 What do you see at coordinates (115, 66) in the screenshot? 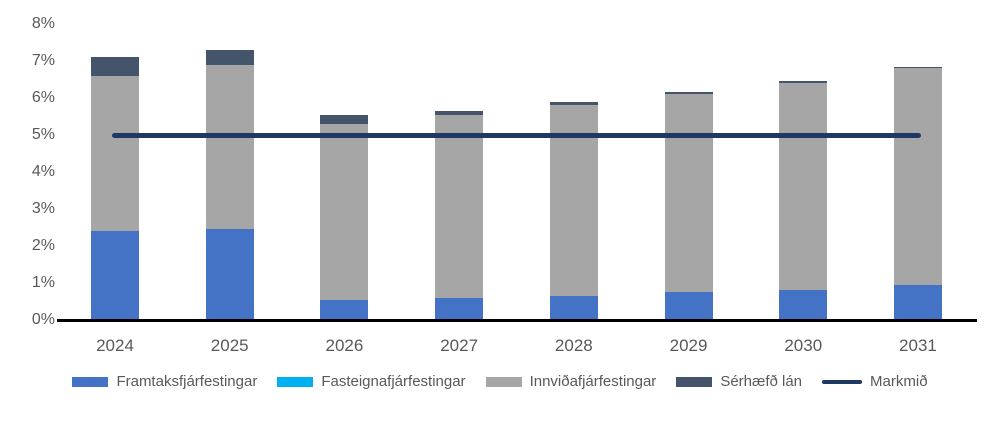
I see `bar-segment-s-rh-f-l-n-2024` at bounding box center [115, 66].